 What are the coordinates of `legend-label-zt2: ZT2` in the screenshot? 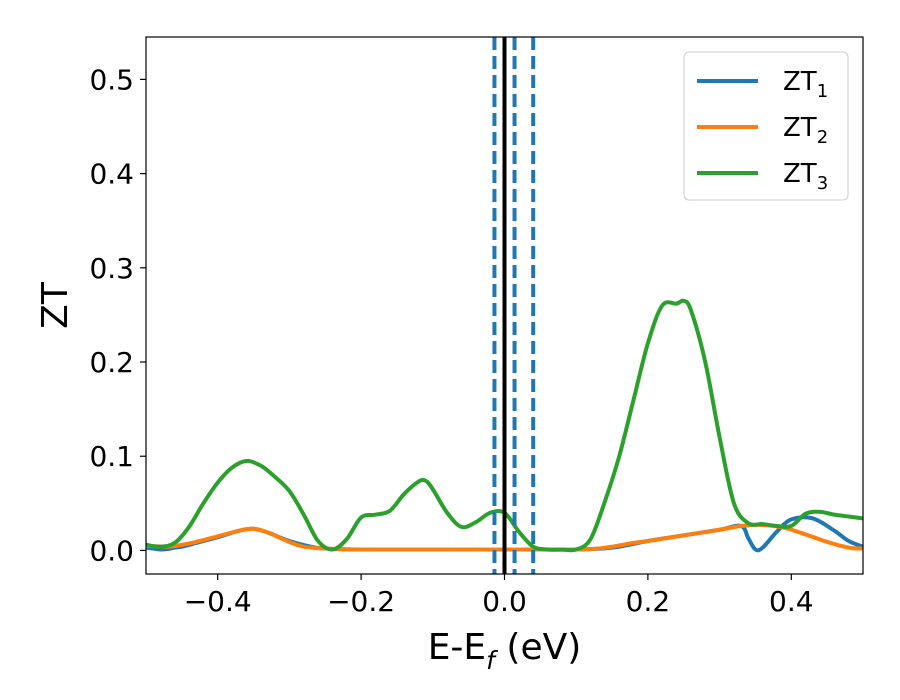 It's located at (805, 130).